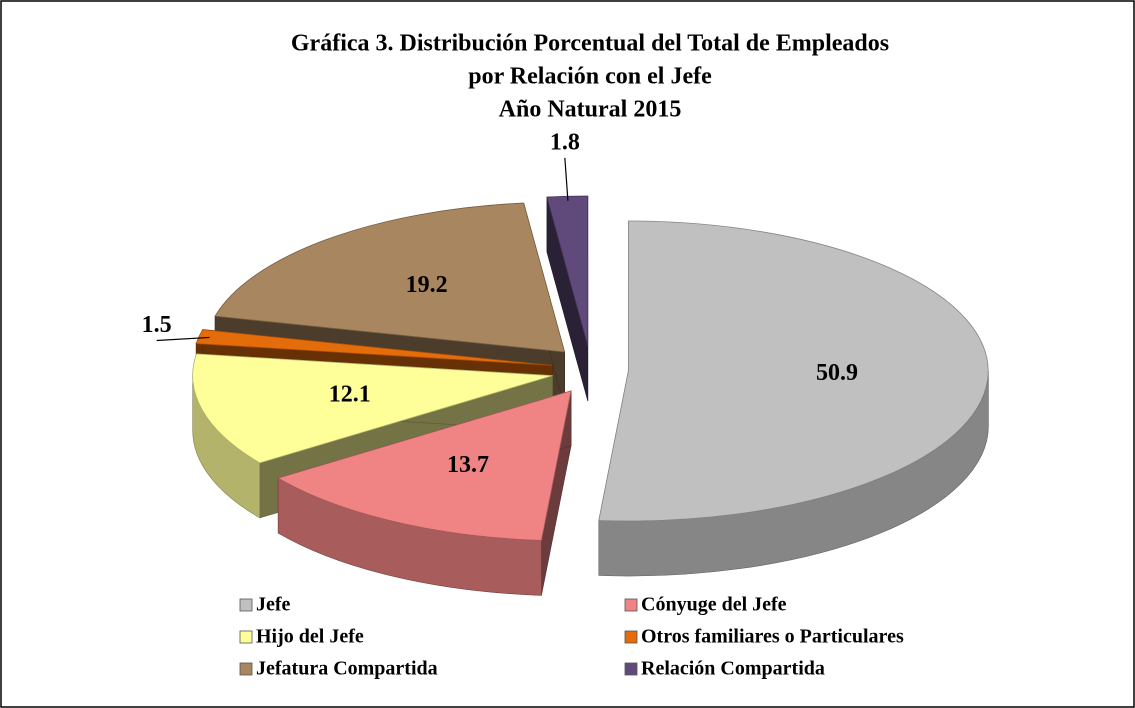  Describe the element at coordinates (733, 669) in the screenshot. I see `legend-label: Relación Compartida` at that location.